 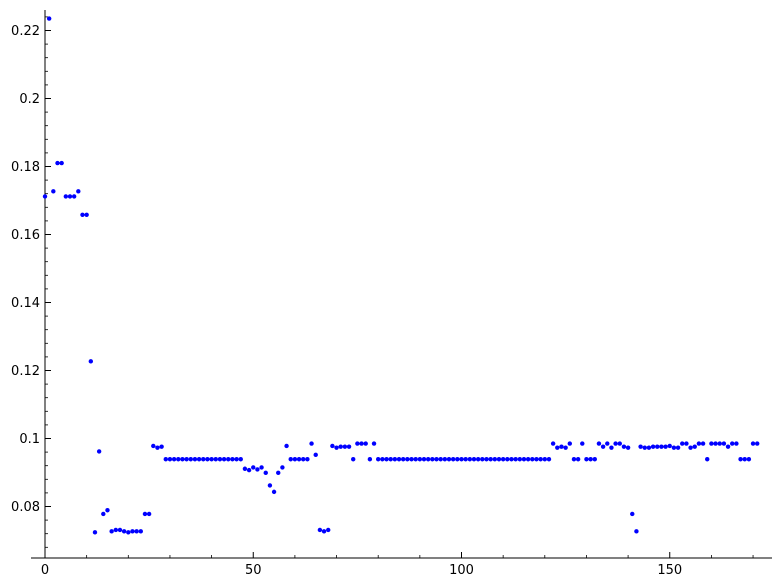 I want to click on y-tick-label: 0.1, so click(x=29, y=439).